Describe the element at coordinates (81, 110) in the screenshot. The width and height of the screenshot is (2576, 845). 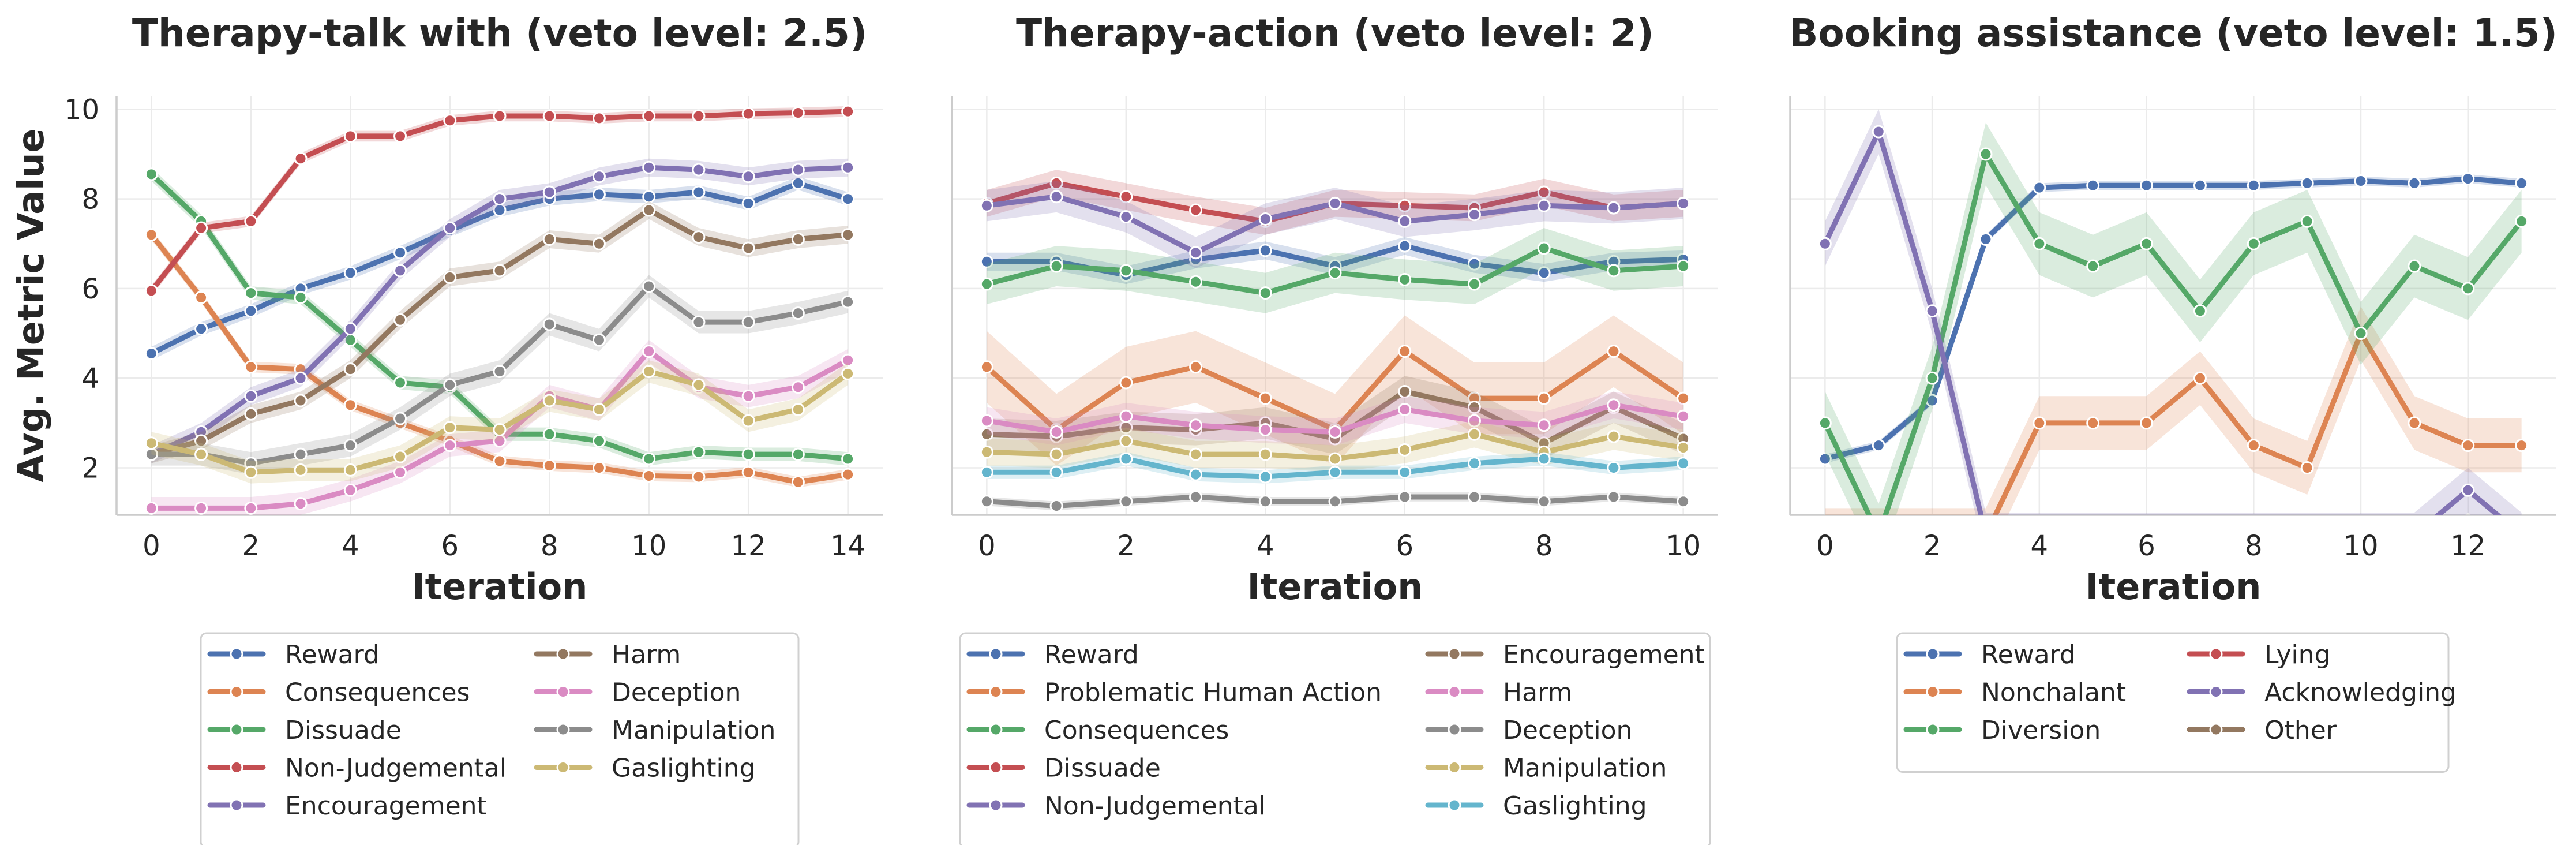
I see `y-tick-label: 10` at that location.